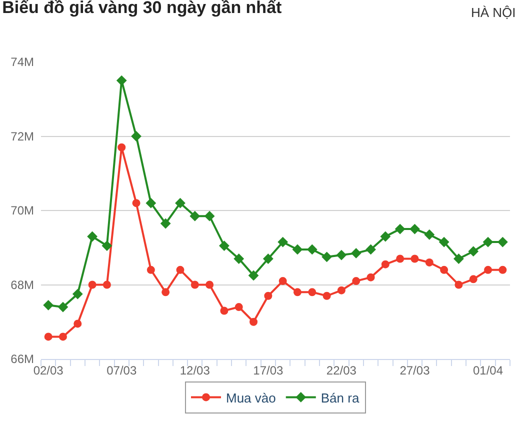 This screenshot has width=520, height=423. Describe the element at coordinates (22, 62) in the screenshot. I see `y-tick-label: 74M` at that location.